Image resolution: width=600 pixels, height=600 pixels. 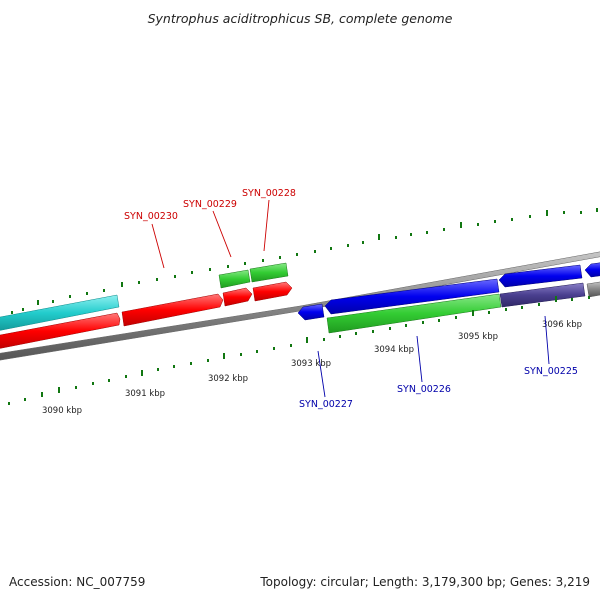 I want to click on tick-label-3096: 3096 kbp, so click(x=562, y=325).